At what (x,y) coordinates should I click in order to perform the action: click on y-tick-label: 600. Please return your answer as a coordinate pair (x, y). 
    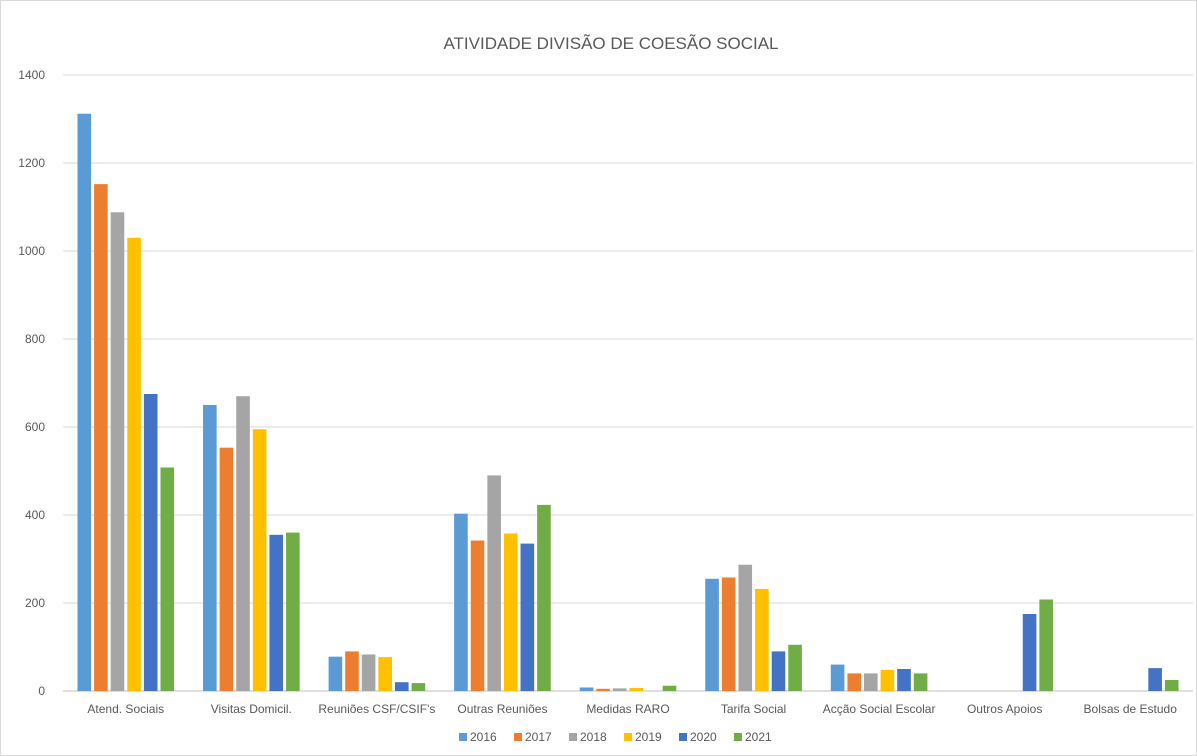
    Looking at the image, I should click on (35, 427).